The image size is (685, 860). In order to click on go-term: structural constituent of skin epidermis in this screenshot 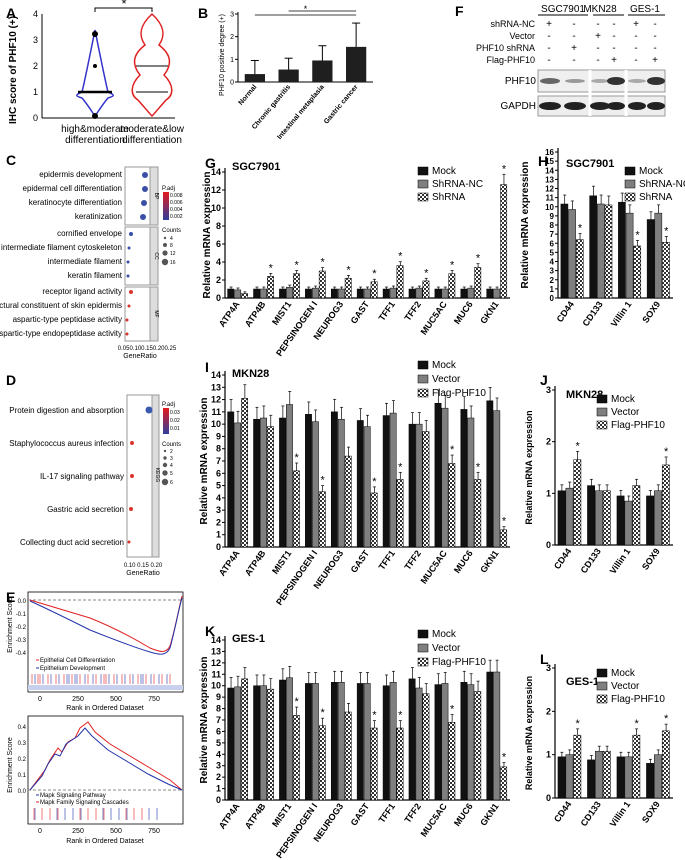, I will do `click(61, 305)`.